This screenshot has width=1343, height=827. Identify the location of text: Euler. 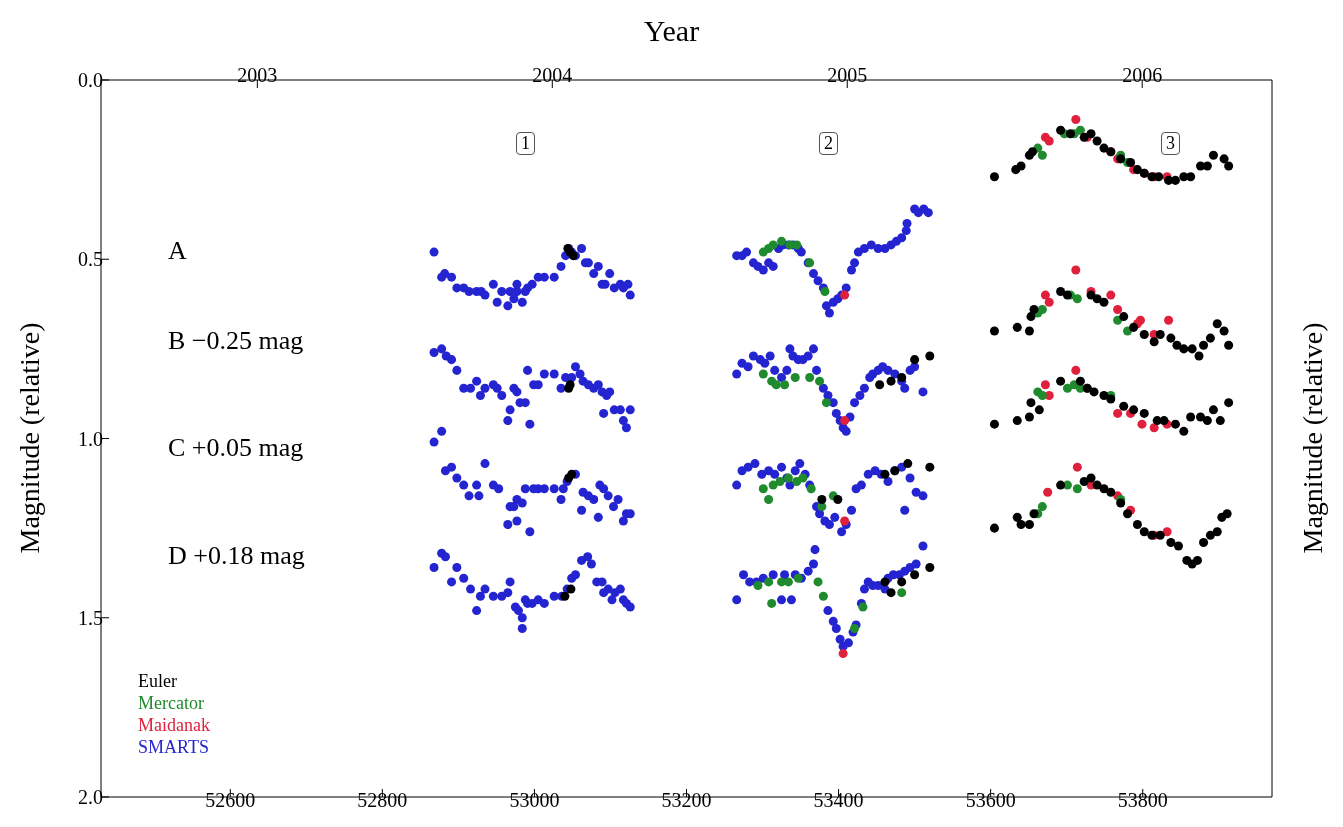
(158, 681).